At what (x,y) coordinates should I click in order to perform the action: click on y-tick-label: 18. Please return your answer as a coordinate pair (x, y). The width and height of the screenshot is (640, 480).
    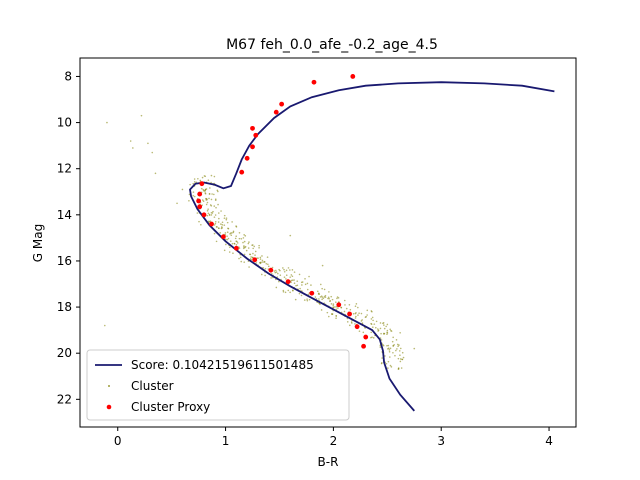
    Looking at the image, I should click on (64, 307).